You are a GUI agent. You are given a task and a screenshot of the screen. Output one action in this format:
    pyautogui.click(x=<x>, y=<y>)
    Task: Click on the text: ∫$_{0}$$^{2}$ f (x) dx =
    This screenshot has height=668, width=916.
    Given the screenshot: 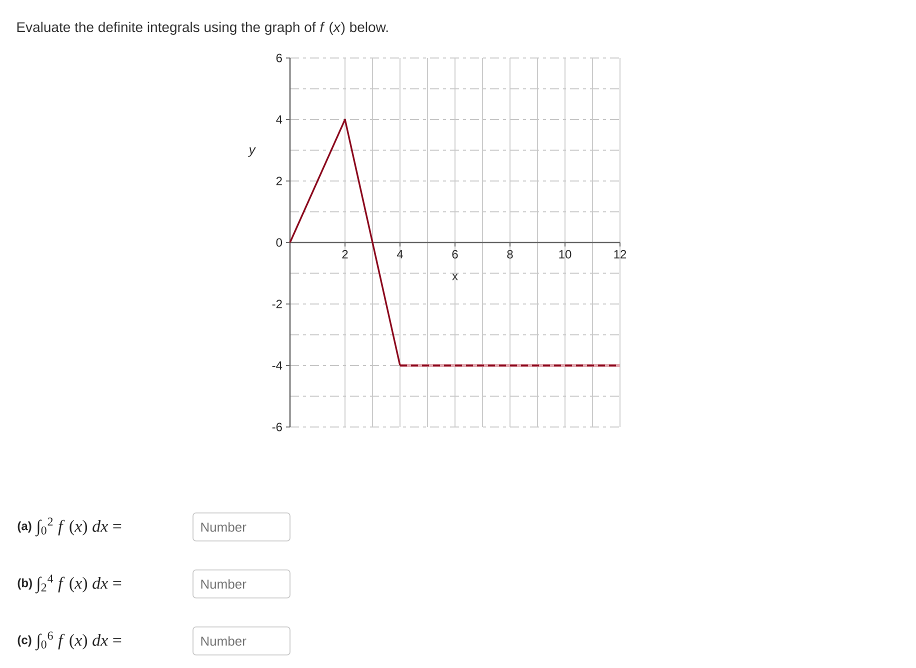 What is the action you would take?
    pyautogui.click(x=78, y=527)
    